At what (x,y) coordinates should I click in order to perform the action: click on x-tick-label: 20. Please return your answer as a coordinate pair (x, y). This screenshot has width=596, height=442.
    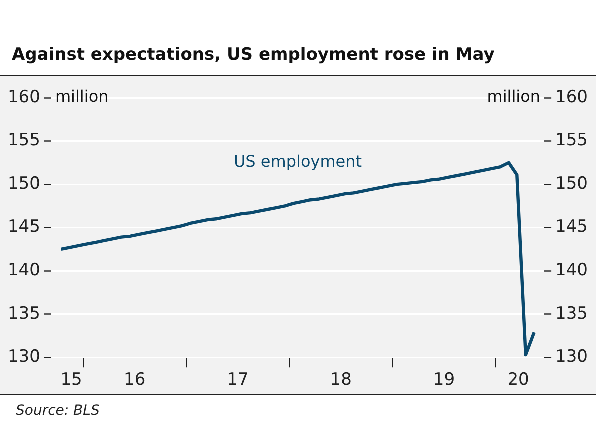
    Looking at the image, I should click on (519, 380).